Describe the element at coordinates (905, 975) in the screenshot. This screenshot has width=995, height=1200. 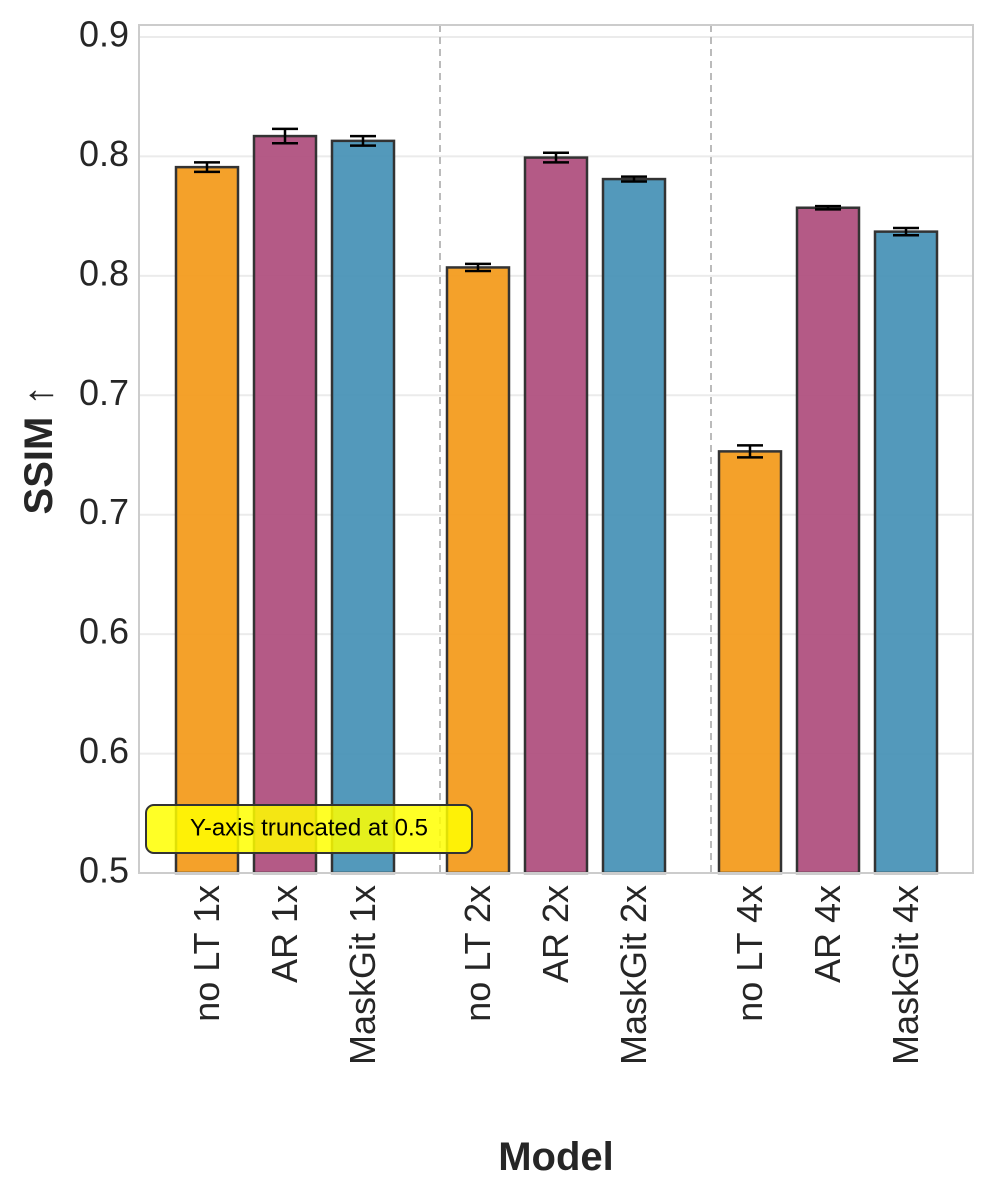
I see `x-tick-label: MaskGit 4x` at that location.